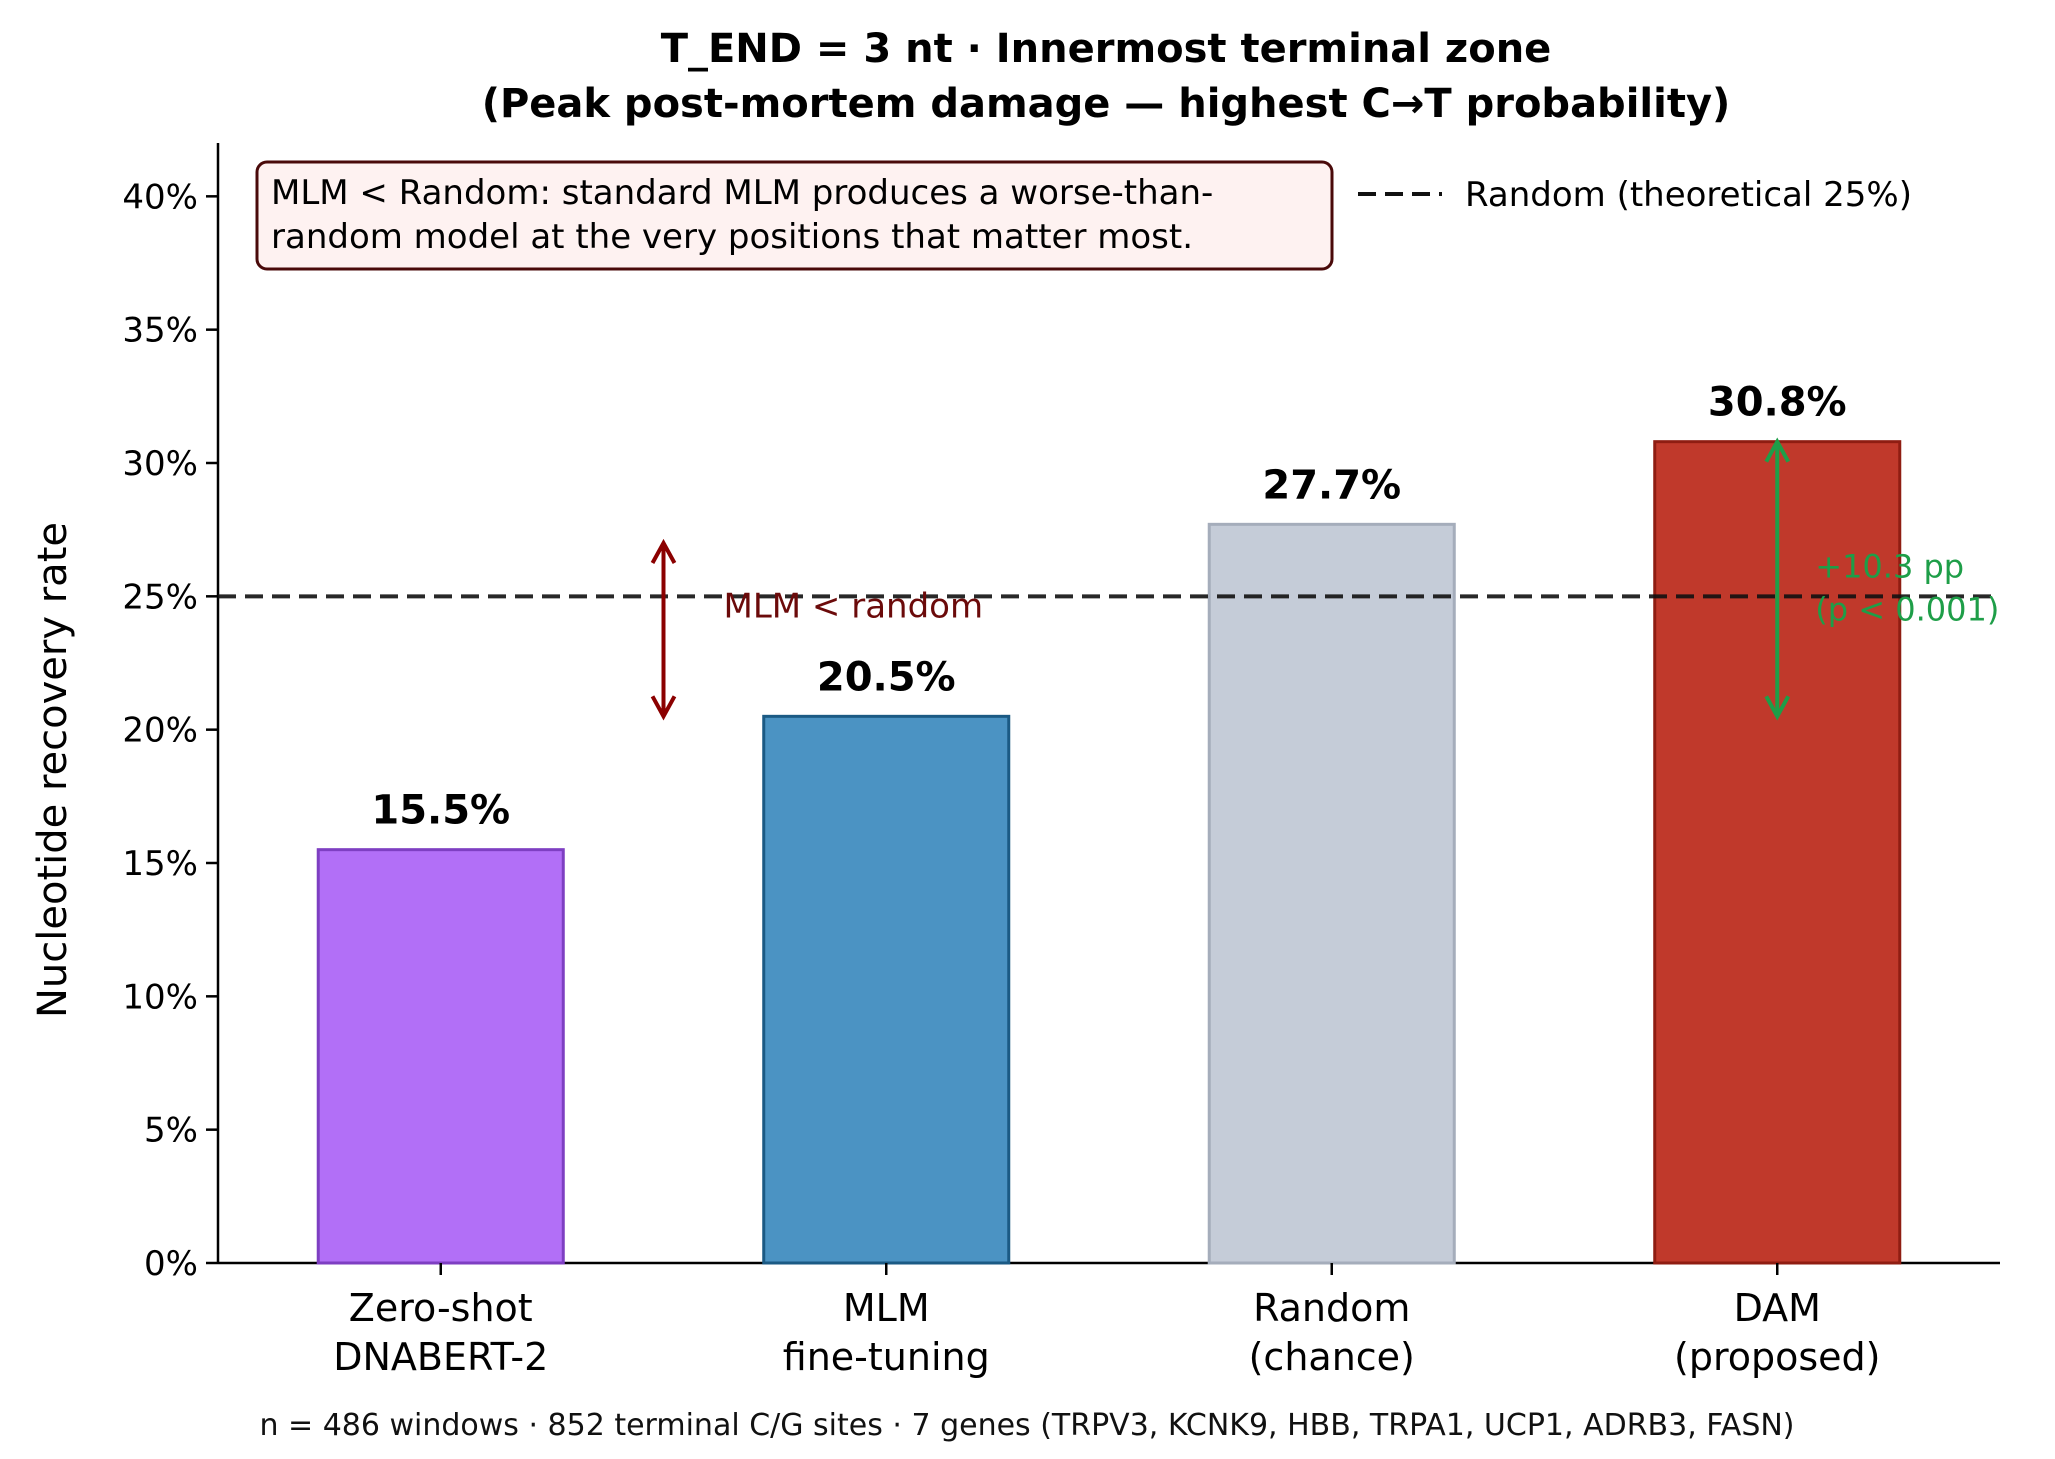 The width and height of the screenshot is (2055, 1459). Describe the element at coordinates (886, 1357) in the screenshot. I see `x-tick-label: fine-tuning` at that location.